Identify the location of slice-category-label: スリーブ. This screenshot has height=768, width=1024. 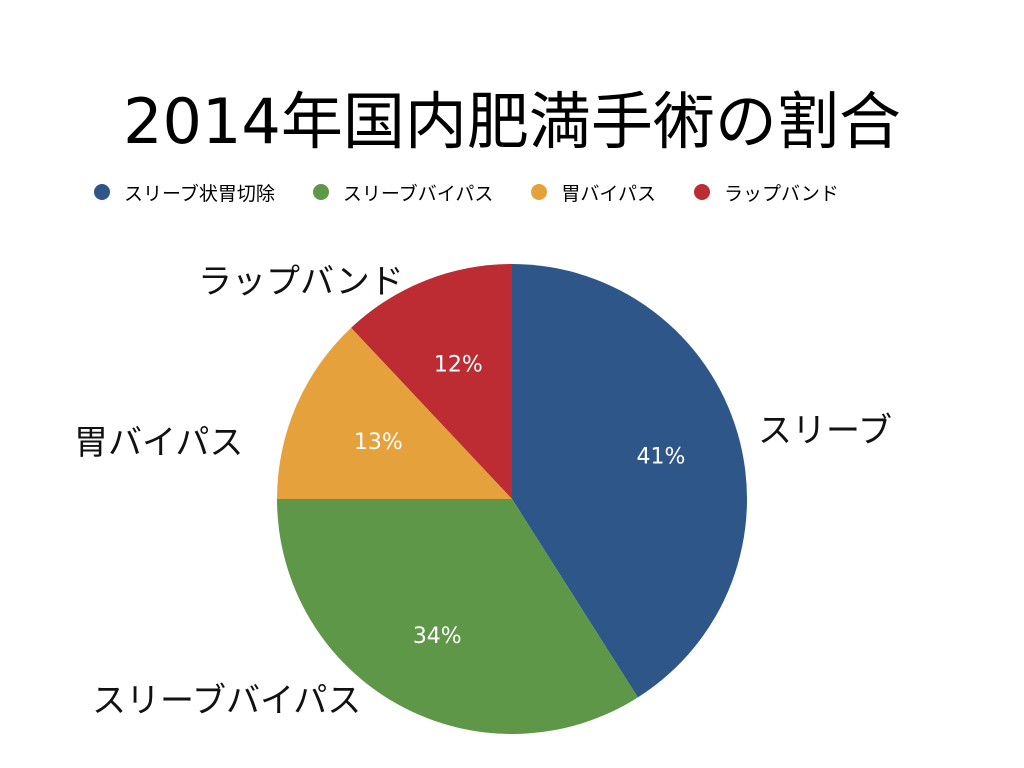
(825, 431).